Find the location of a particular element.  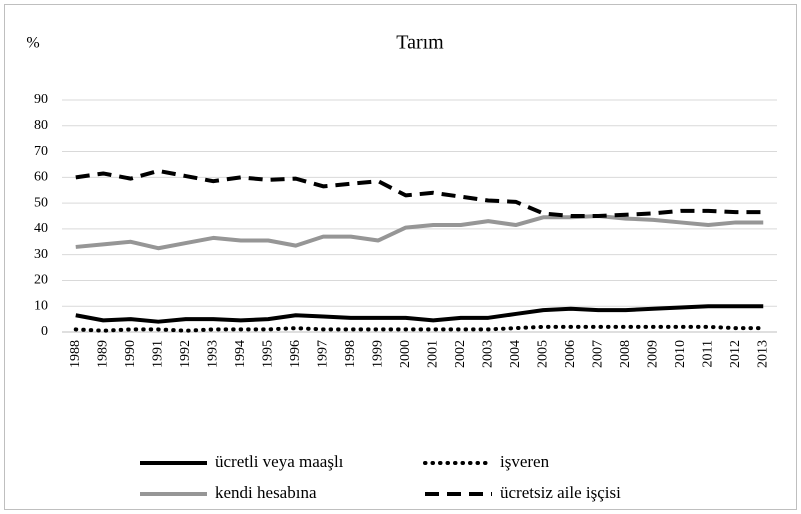

x-tick-label: 1997 is located at coordinates (322, 354).